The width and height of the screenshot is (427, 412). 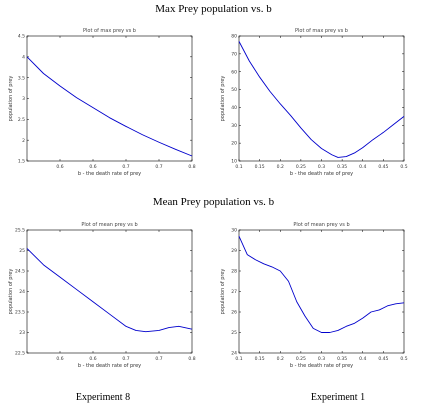 What do you see at coordinates (21, 120) in the screenshot?
I see `y-tick-label: 2.5` at bounding box center [21, 120].